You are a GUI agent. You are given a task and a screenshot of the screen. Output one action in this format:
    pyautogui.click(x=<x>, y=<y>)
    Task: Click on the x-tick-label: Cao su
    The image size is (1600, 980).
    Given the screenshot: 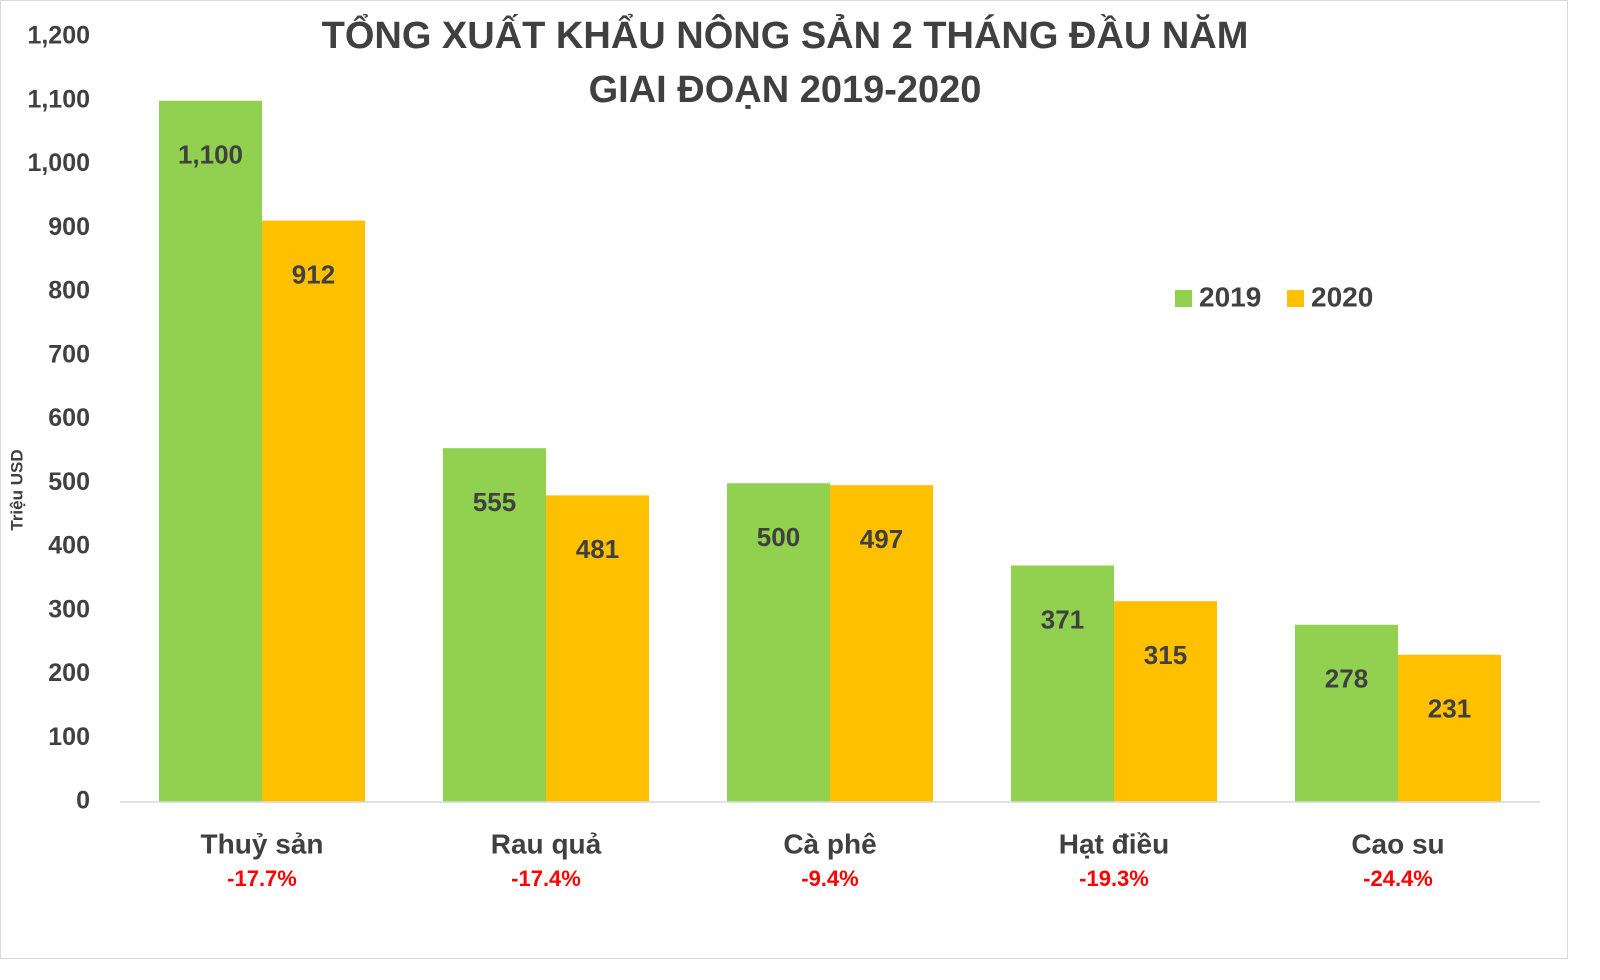 What is the action you would take?
    pyautogui.click(x=1397, y=843)
    